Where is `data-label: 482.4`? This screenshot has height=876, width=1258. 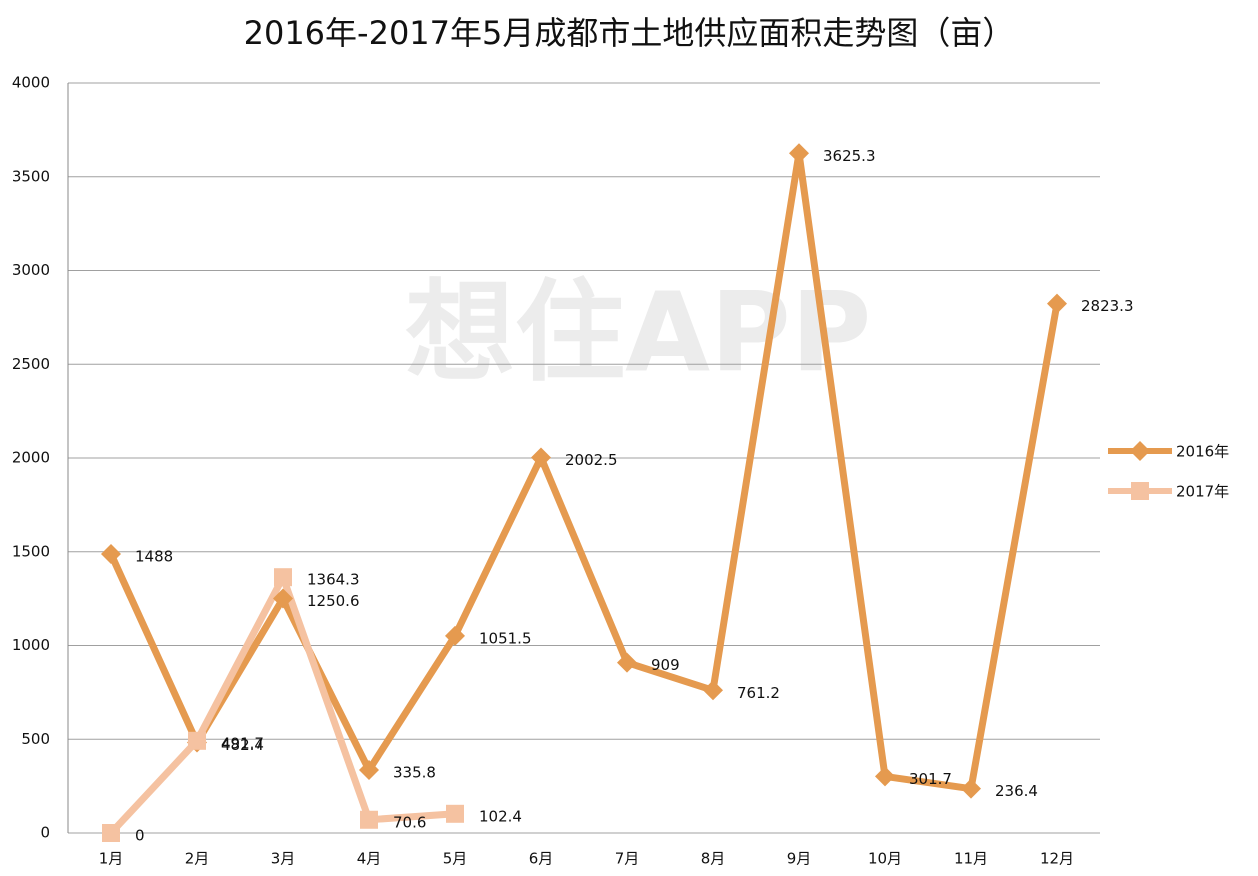
data-label: 482.4 is located at coordinates (242, 745).